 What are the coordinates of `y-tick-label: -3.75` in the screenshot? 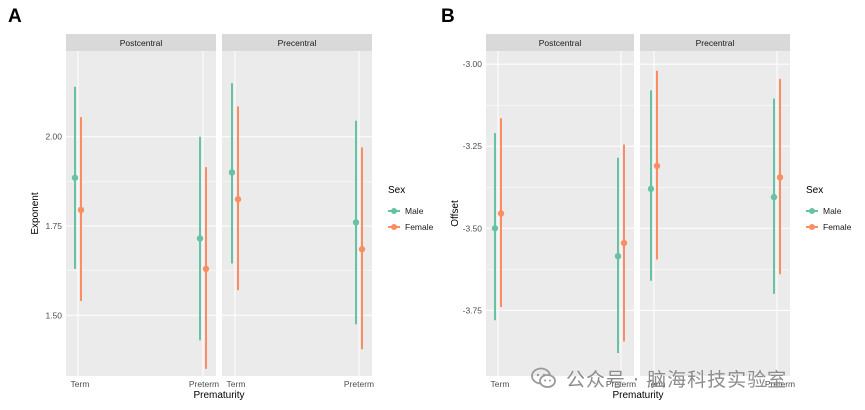 It's located at (473, 310).